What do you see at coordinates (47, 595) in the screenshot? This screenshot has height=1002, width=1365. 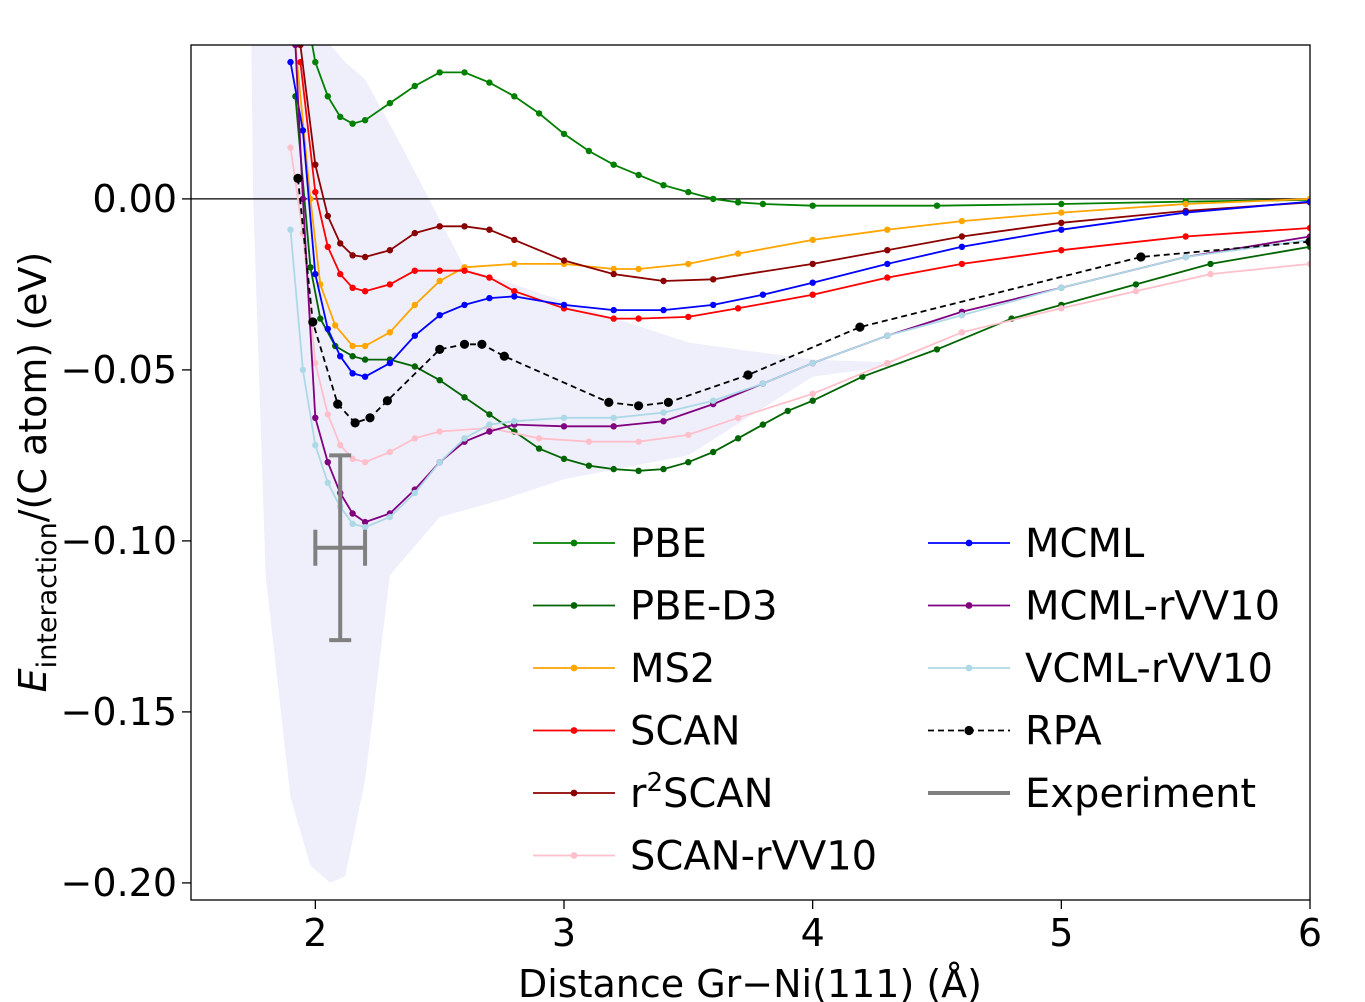 I see `y-label-subscript: interaction` at bounding box center [47, 595].